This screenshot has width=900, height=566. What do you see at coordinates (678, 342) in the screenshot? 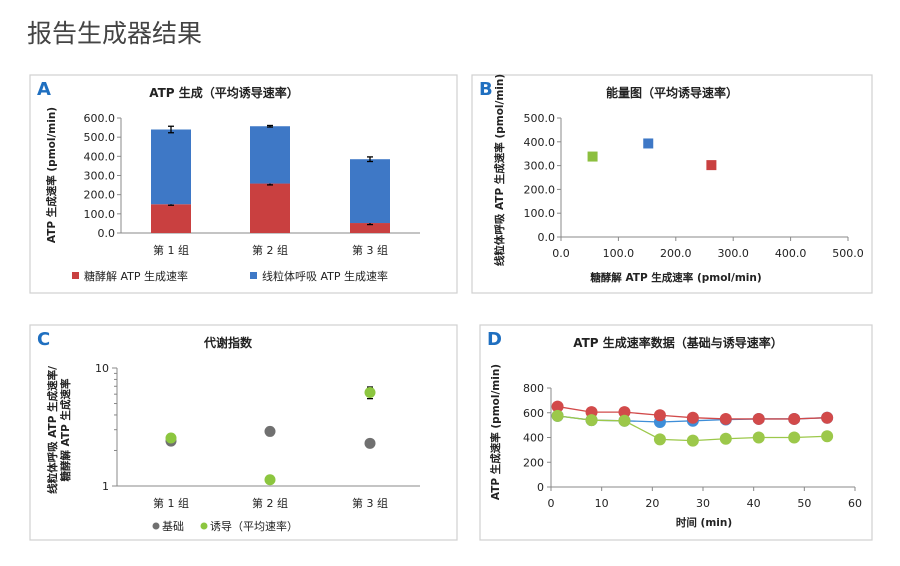
I see `chart-title: ATP 生成速率数据（基础与诱导速率）` at bounding box center [678, 342].